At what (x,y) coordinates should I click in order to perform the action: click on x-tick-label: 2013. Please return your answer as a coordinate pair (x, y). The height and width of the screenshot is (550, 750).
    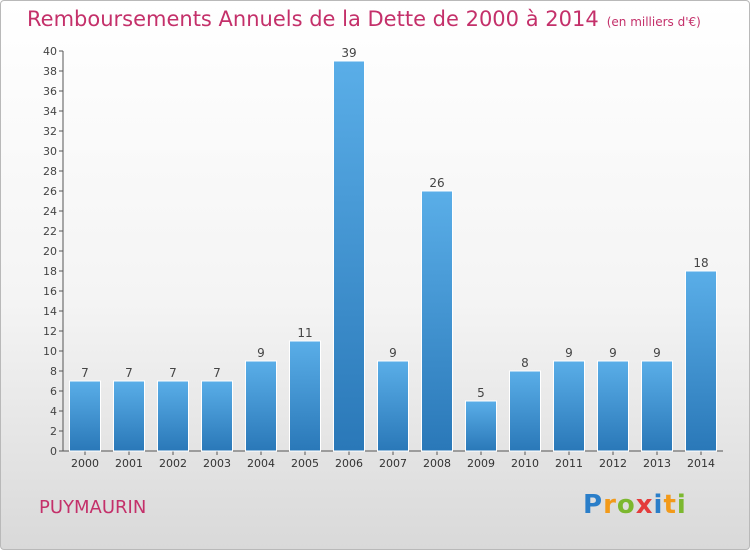
    Looking at the image, I should click on (657, 463).